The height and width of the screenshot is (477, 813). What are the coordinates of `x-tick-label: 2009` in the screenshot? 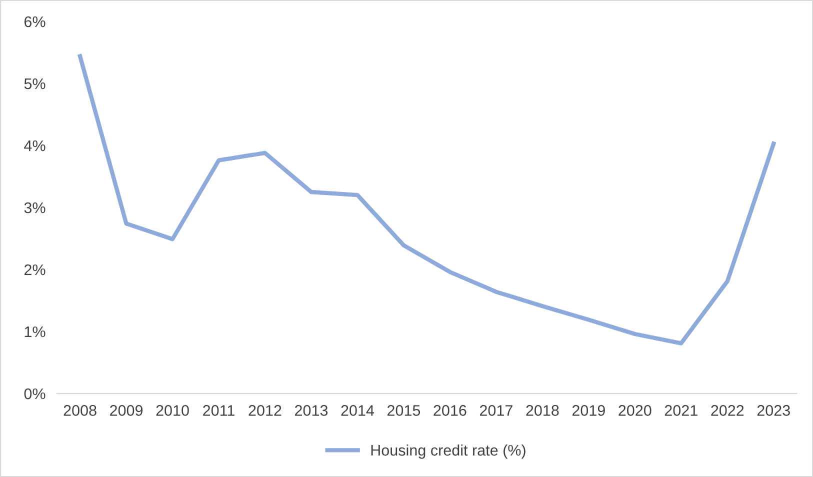 It's located at (126, 410).